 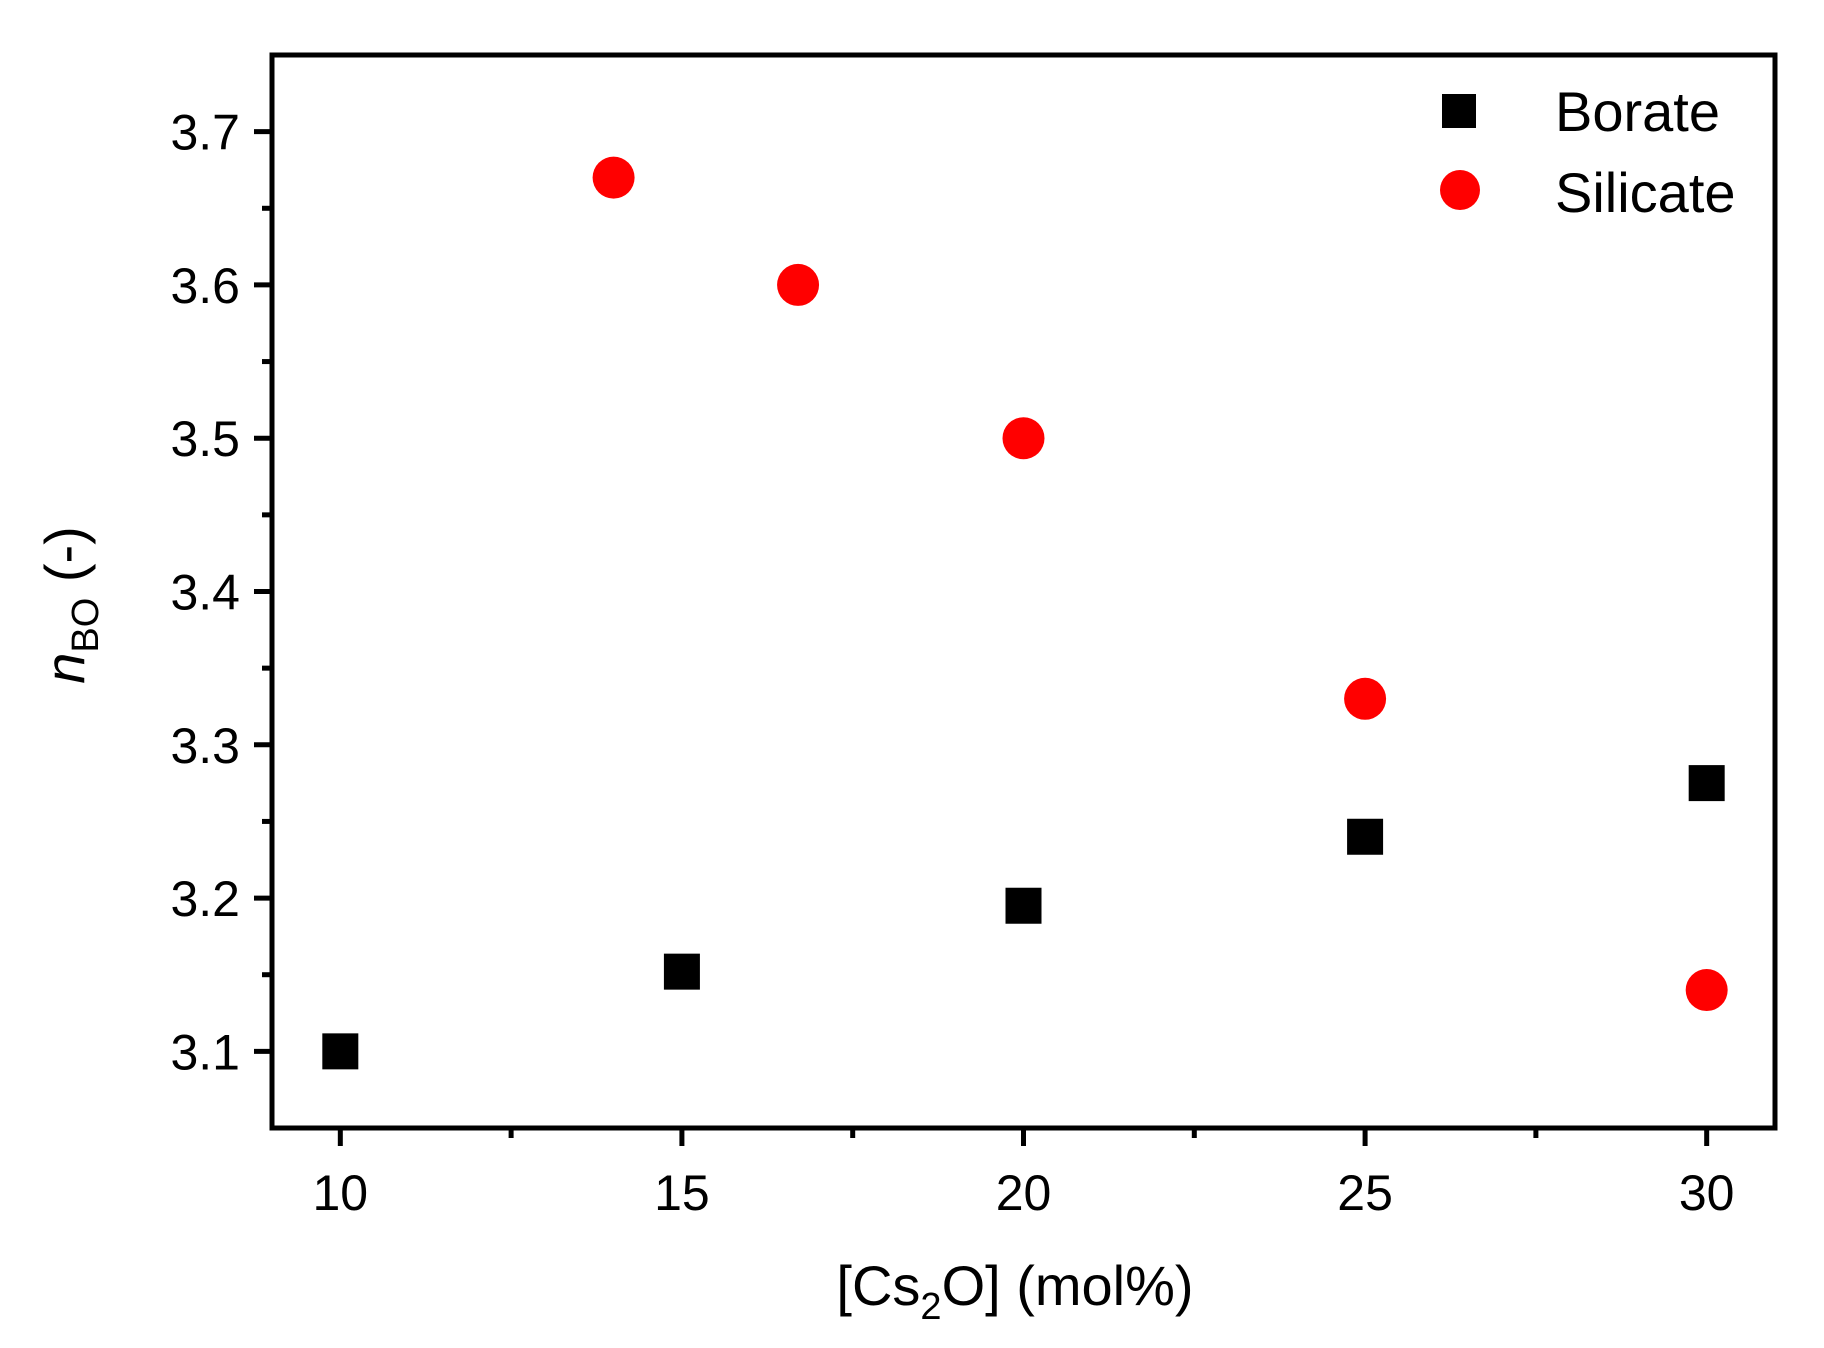 I want to click on y-axis-title-main: n, so click(x=64, y=668).